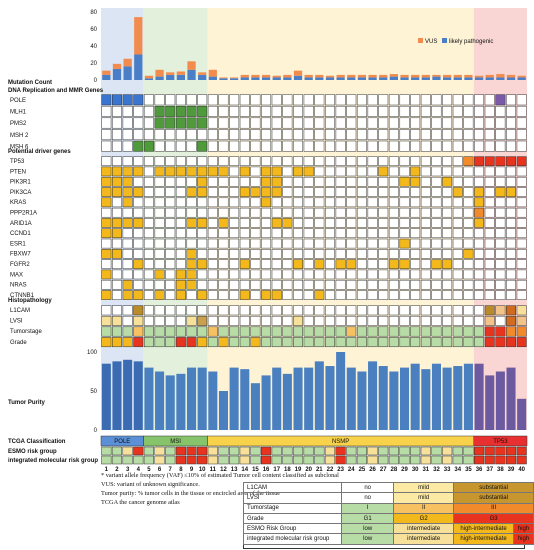 This screenshot has width=534, height=550. I want to click on sample-number: 19, so click(298, 470).